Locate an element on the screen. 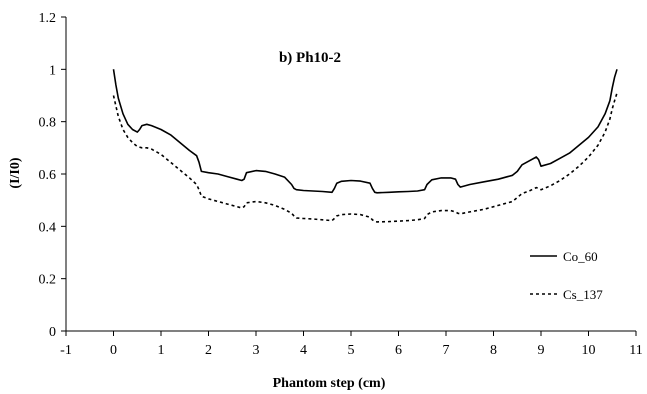 The width and height of the screenshot is (647, 394). x-axis: -1 0 1 2 3 4 5 6 7 8 9 10 11 is located at coordinates (351, 344).